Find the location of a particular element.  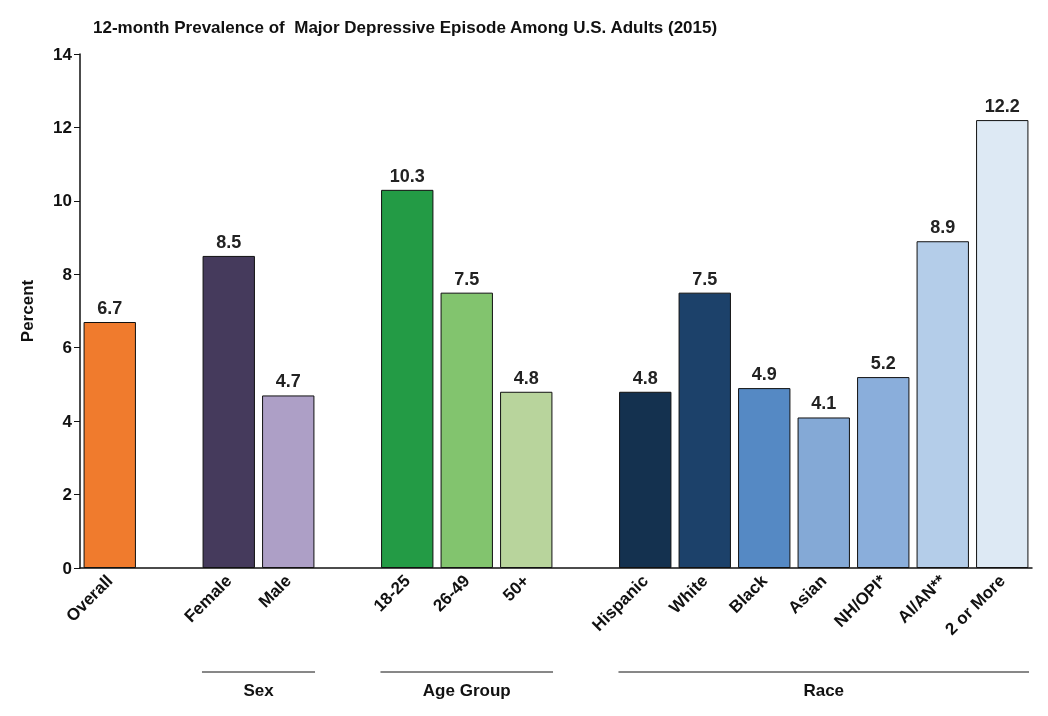

y-tick-label: 12 is located at coordinates (62, 127).